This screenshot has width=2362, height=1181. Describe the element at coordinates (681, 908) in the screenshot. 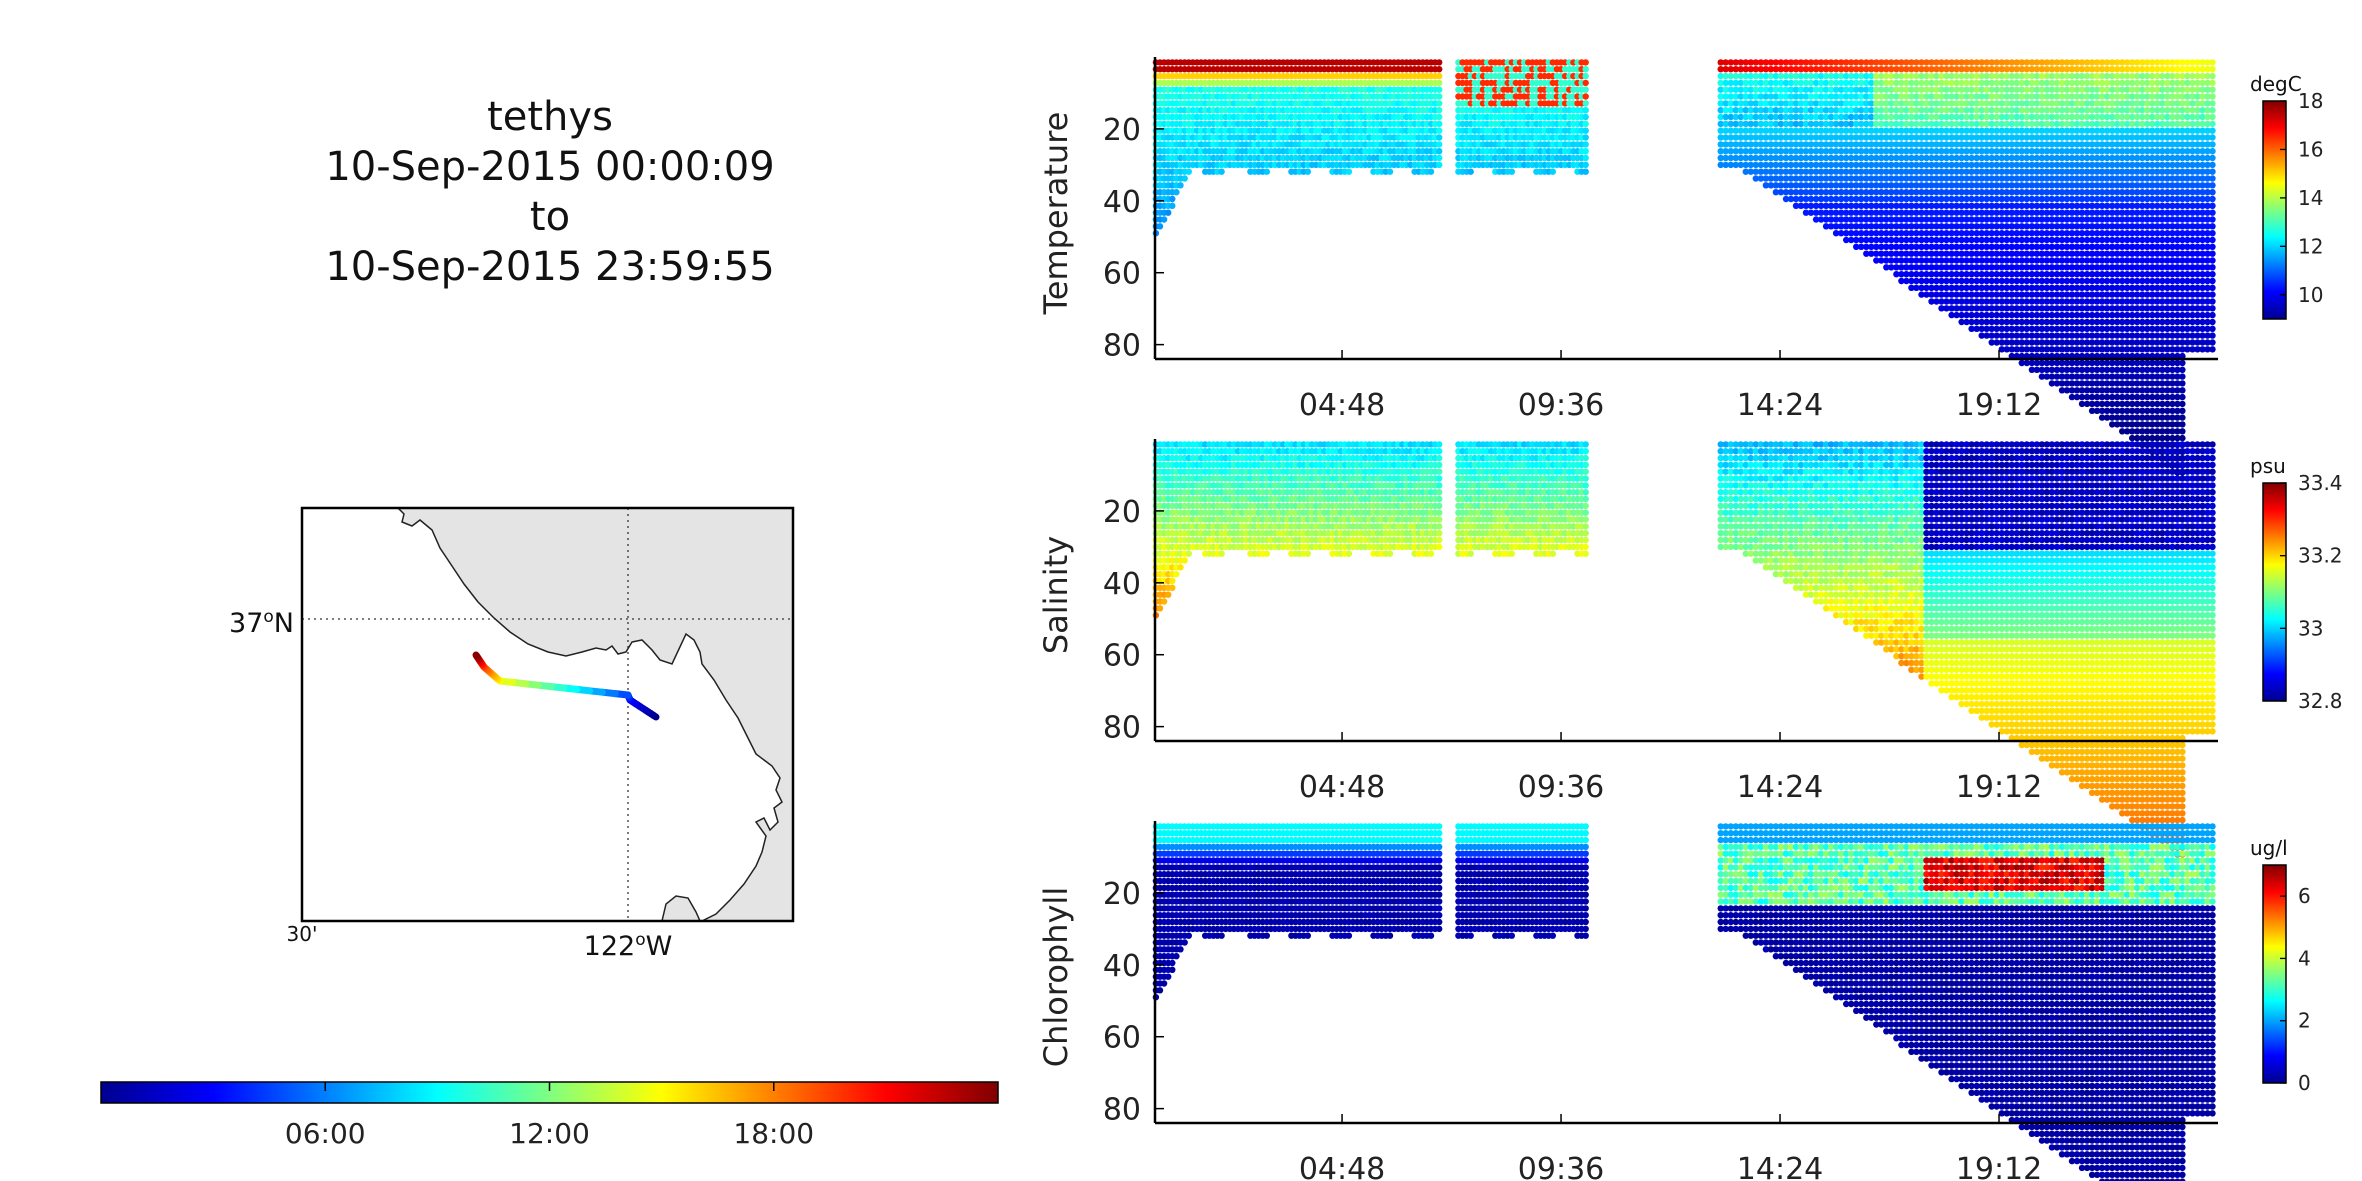

I see `map-land-southern` at that location.